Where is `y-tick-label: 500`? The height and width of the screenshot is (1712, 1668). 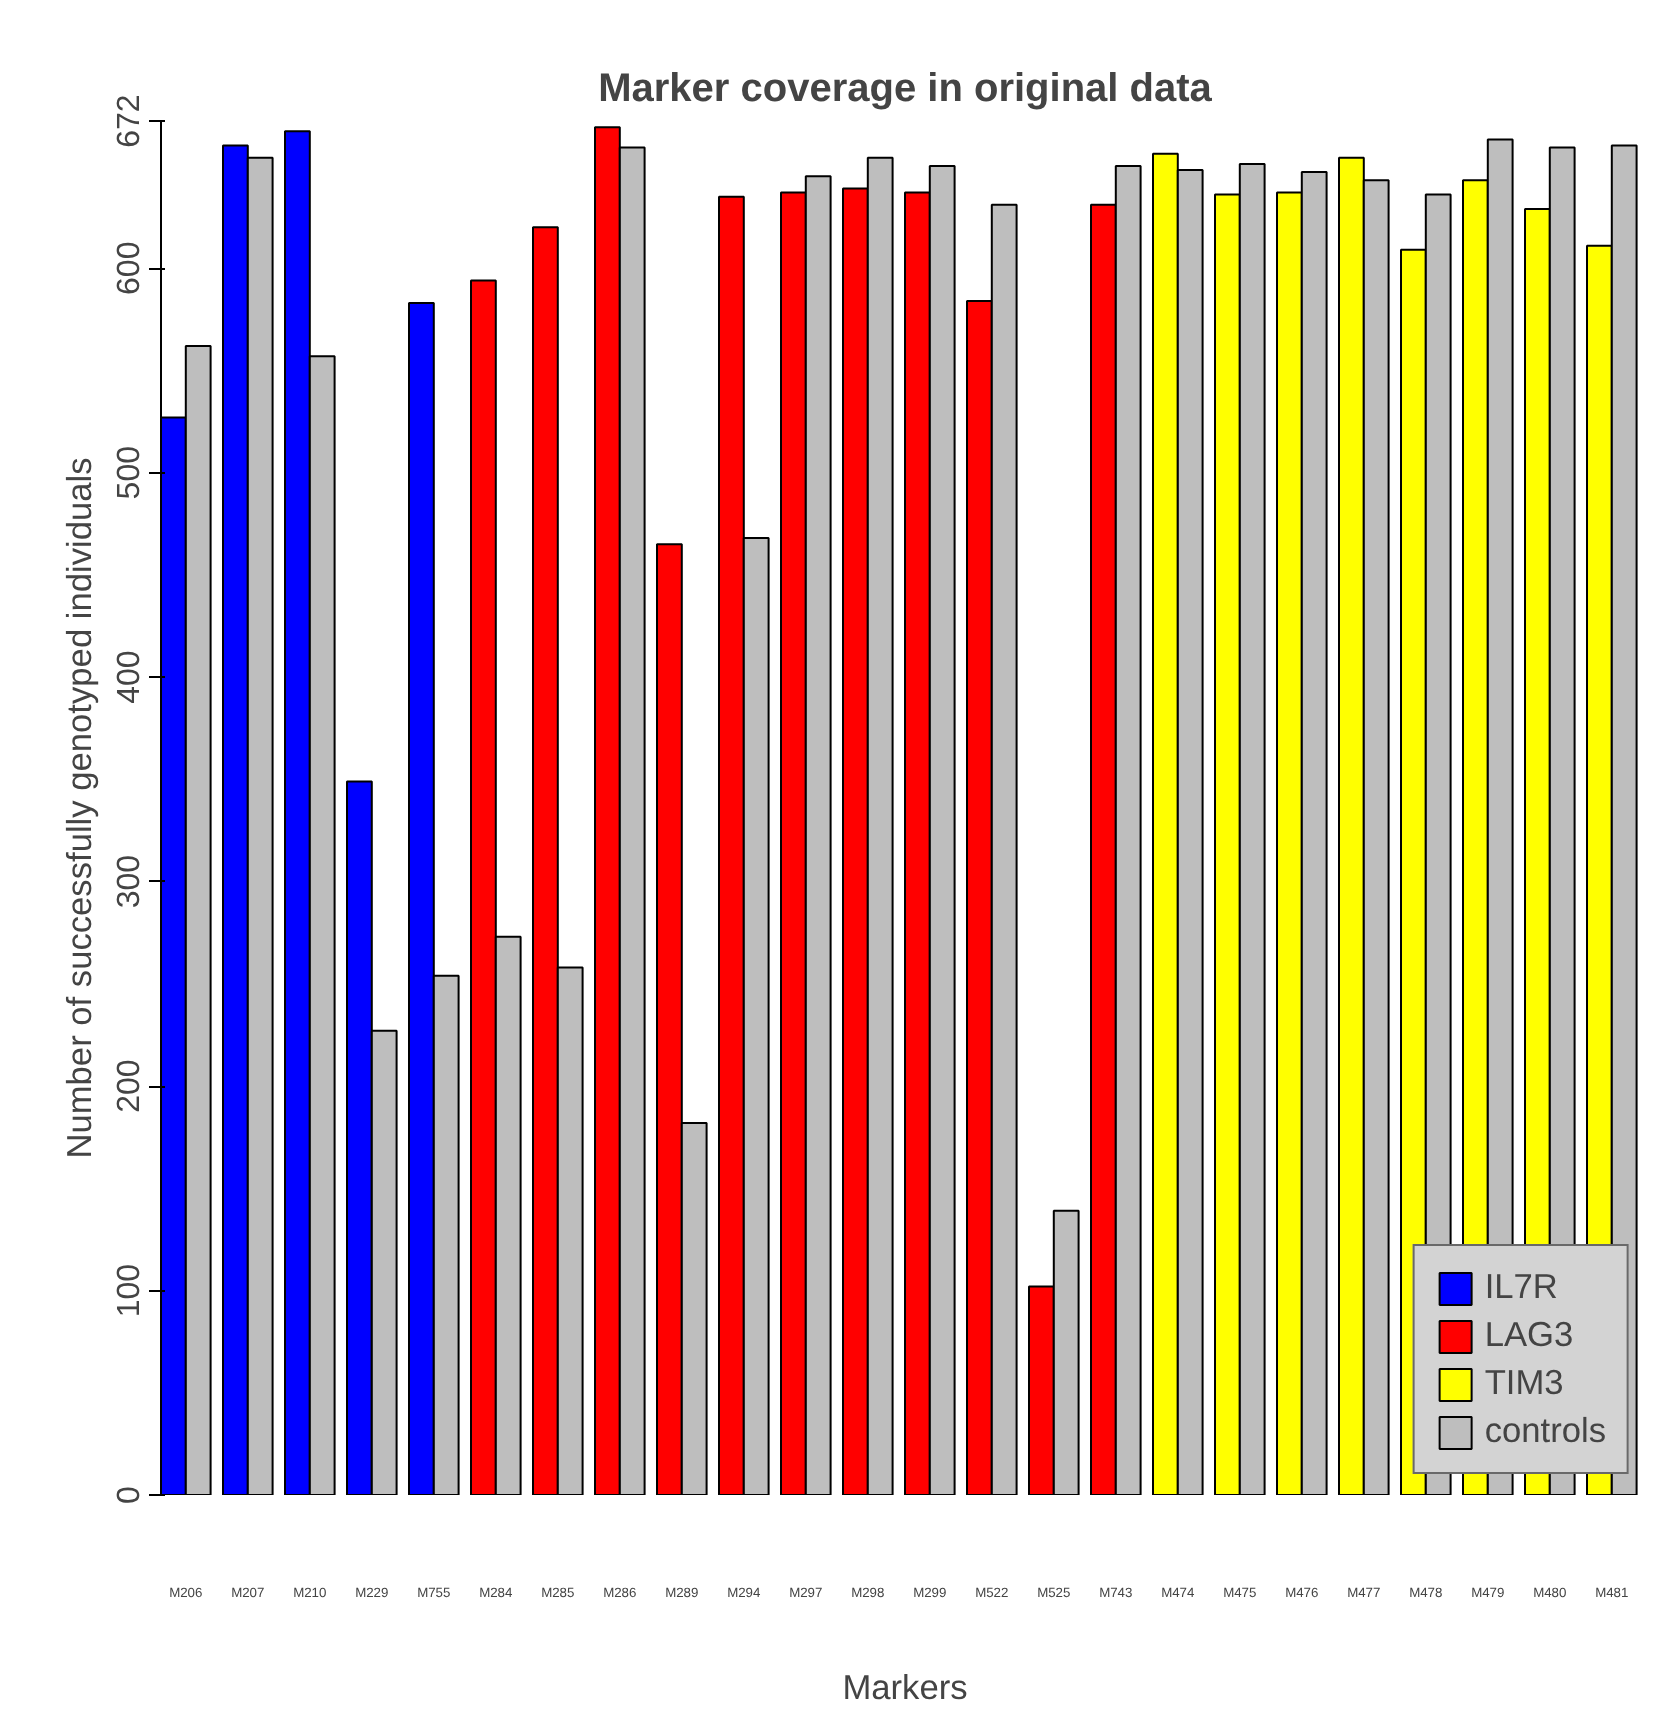
y-tick-label: 500 is located at coordinates (130, 472).